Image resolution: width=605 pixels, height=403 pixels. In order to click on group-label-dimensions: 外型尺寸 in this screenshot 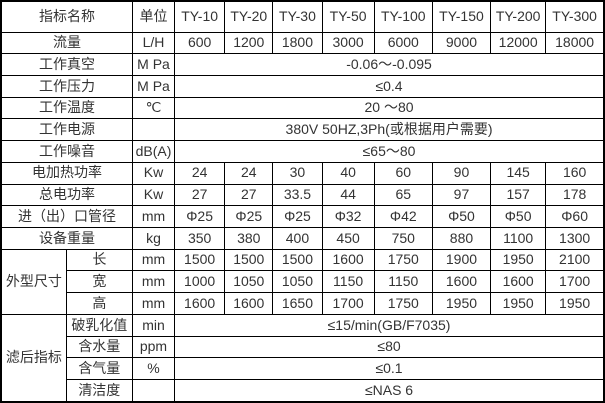, I will do `click(33, 281)`.